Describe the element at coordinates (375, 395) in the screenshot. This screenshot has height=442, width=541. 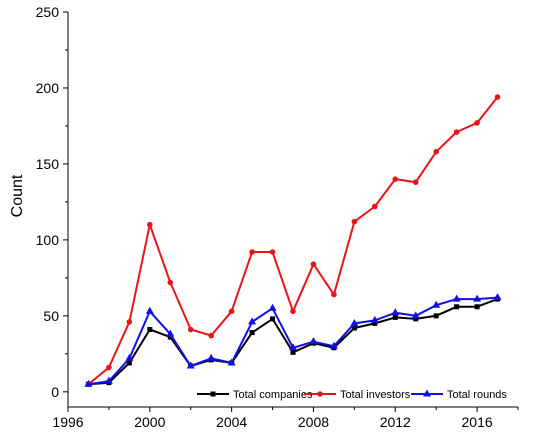
I see `legend-label: Total investors` at that location.